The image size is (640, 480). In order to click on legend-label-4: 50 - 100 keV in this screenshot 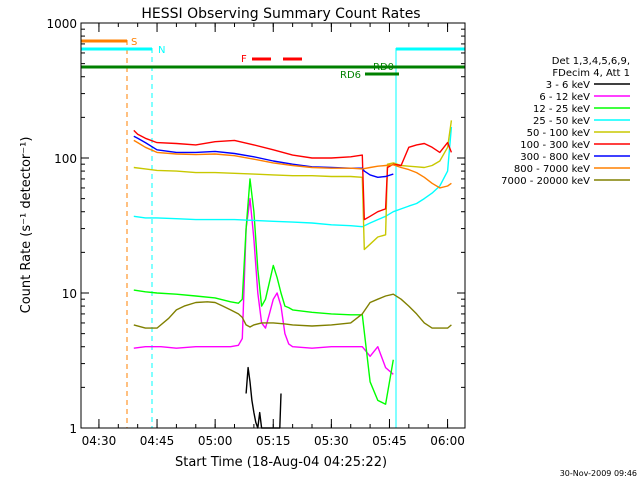, I will do `click(559, 133)`.